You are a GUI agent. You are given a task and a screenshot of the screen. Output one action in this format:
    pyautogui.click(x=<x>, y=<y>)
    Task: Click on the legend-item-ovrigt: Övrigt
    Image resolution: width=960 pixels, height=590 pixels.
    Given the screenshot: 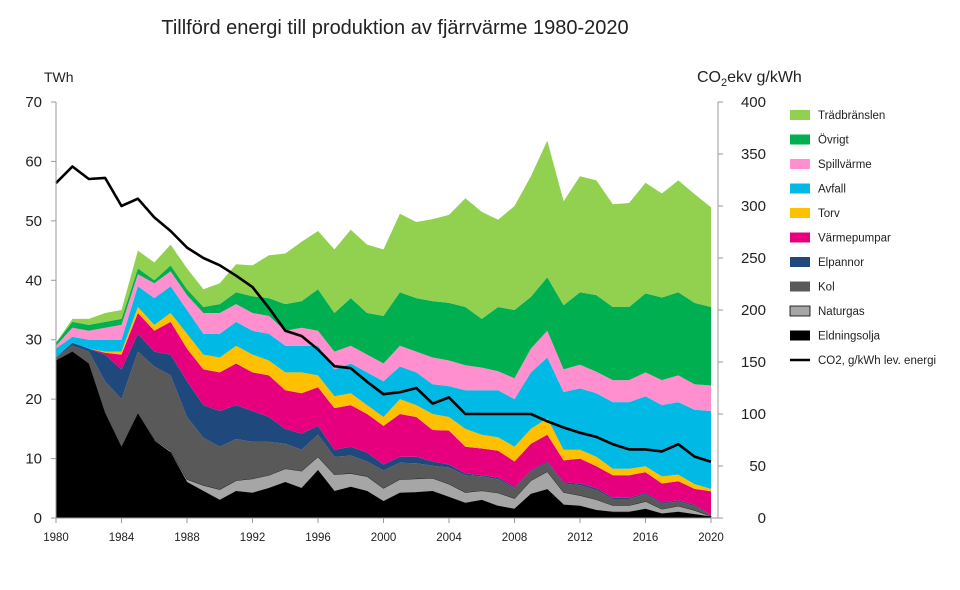 What is the action you would take?
    pyautogui.click(x=819, y=140)
    